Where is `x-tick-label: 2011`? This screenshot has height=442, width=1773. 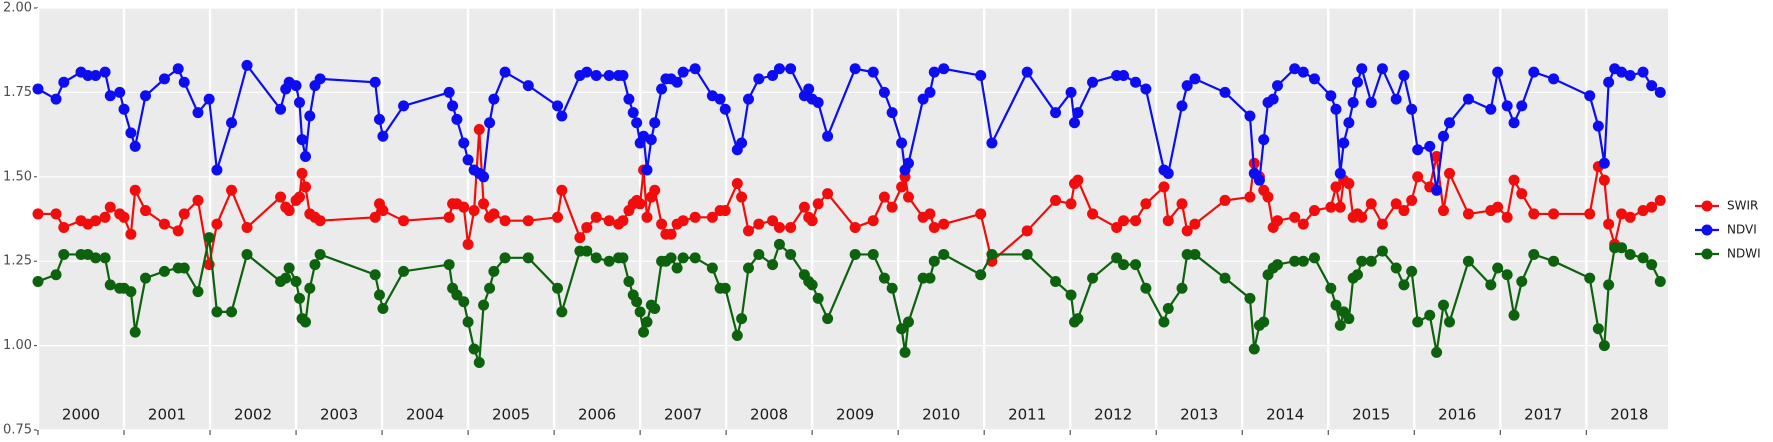
x-tick-label: 2011 is located at coordinates (1027, 415).